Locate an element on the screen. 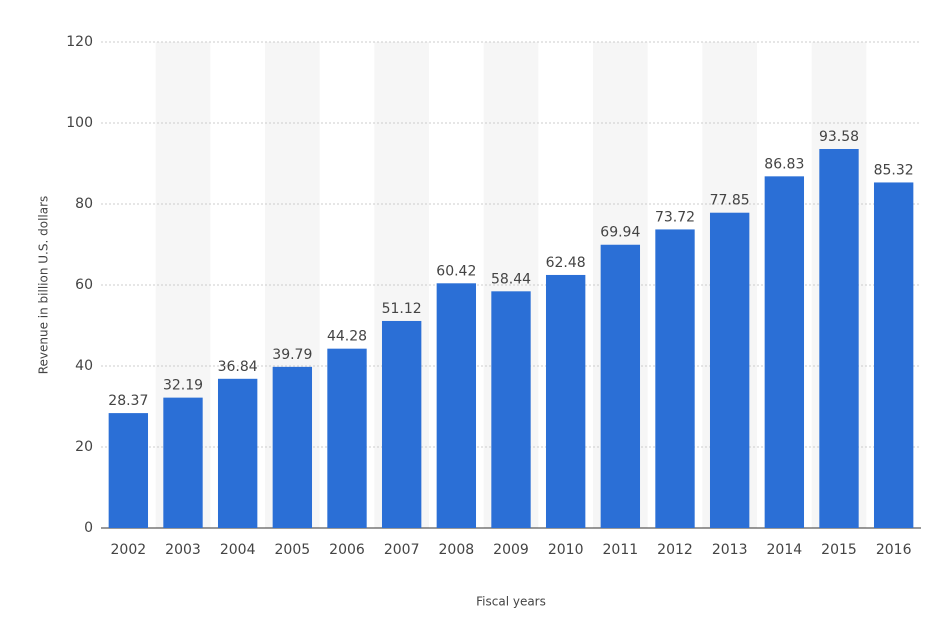 The height and width of the screenshot is (621, 950). x-tick-label: 2015 is located at coordinates (839, 550).